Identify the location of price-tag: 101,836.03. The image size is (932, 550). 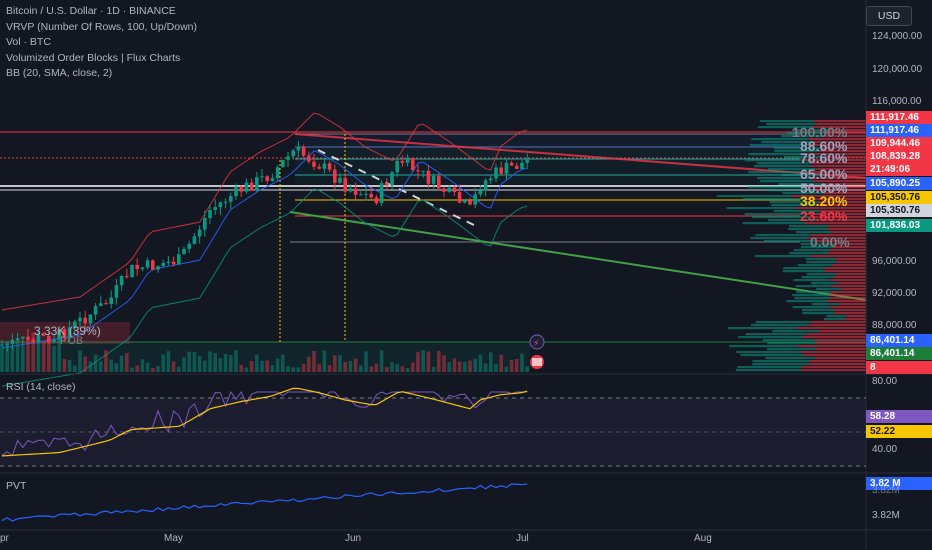
(899, 225).